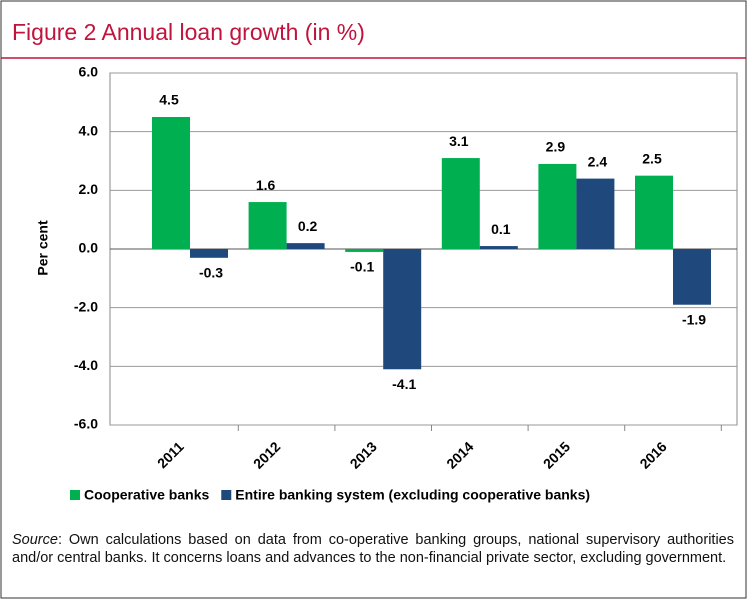  What do you see at coordinates (598, 161) in the screenshot?
I see `value-label: 2.4` at bounding box center [598, 161].